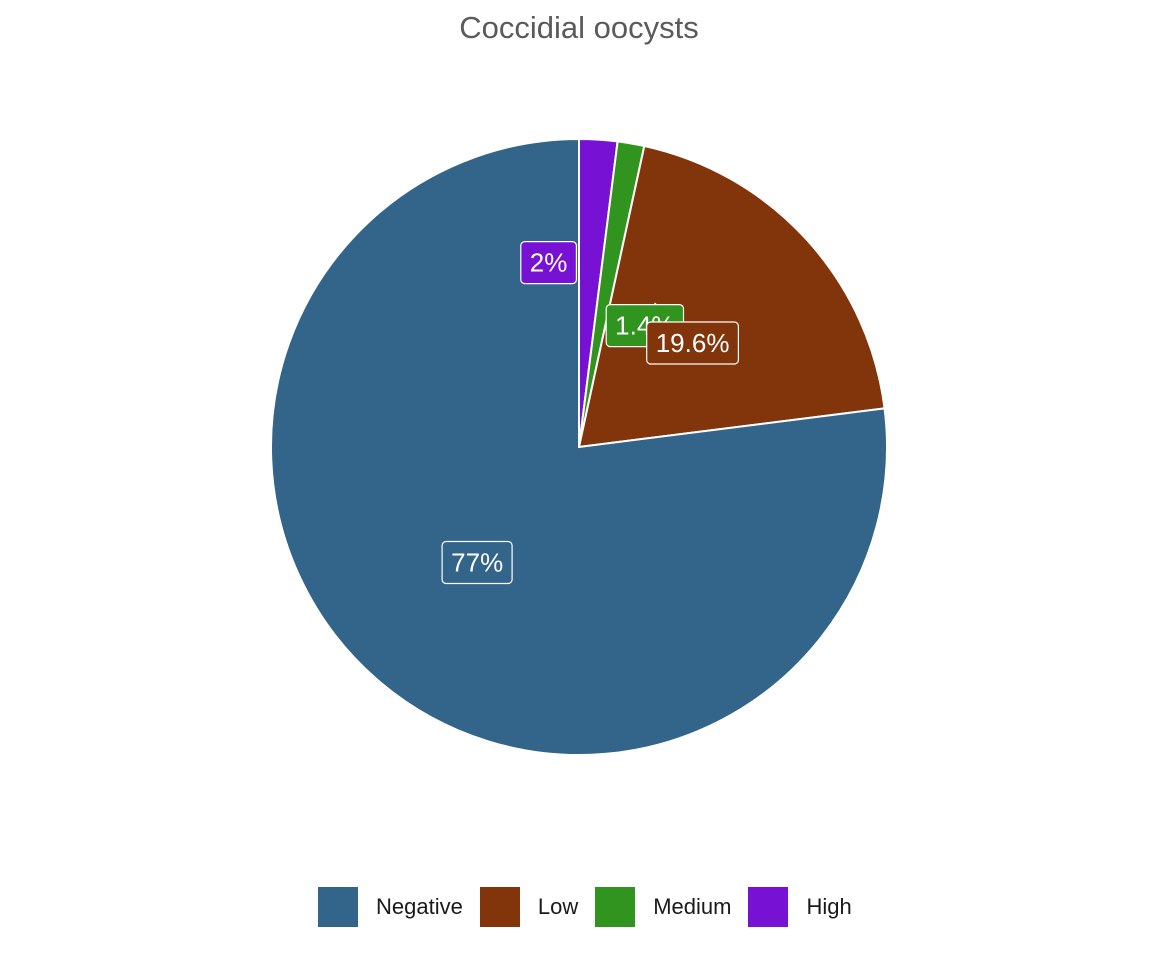  I want to click on slice-label-box-low, so click(693, 343).